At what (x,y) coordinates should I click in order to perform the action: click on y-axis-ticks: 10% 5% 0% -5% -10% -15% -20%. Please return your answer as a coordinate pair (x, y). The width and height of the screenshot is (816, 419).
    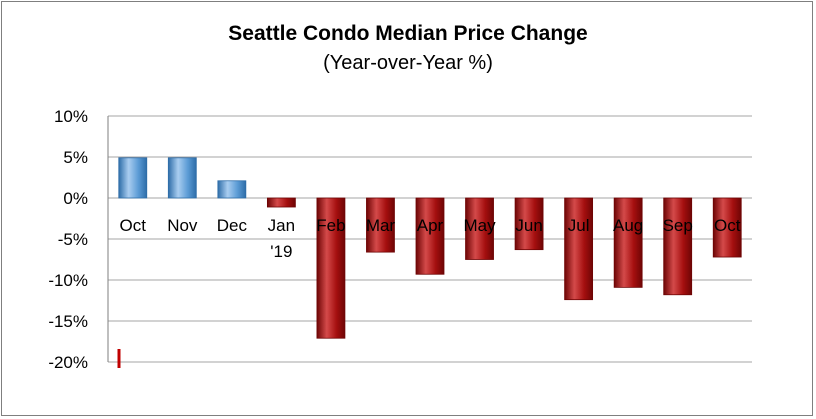
    Looking at the image, I should click on (68, 239).